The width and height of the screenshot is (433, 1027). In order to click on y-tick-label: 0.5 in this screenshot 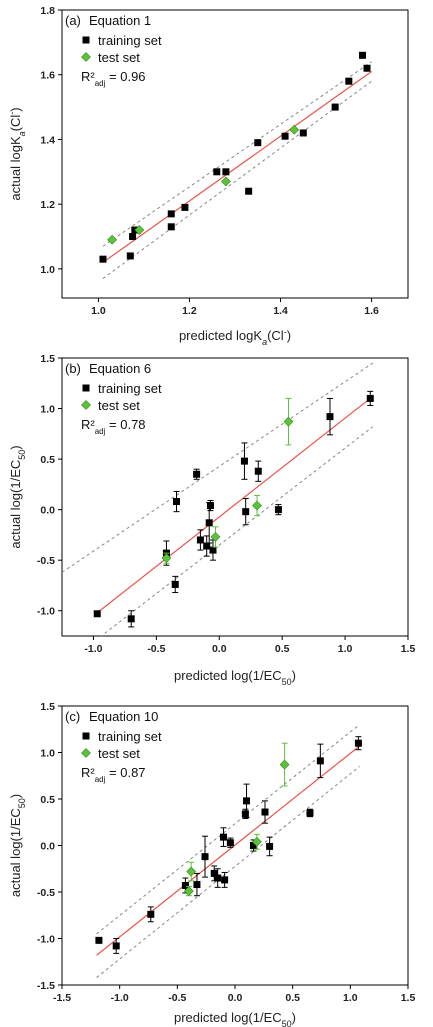, I will do `click(47, 800)`.